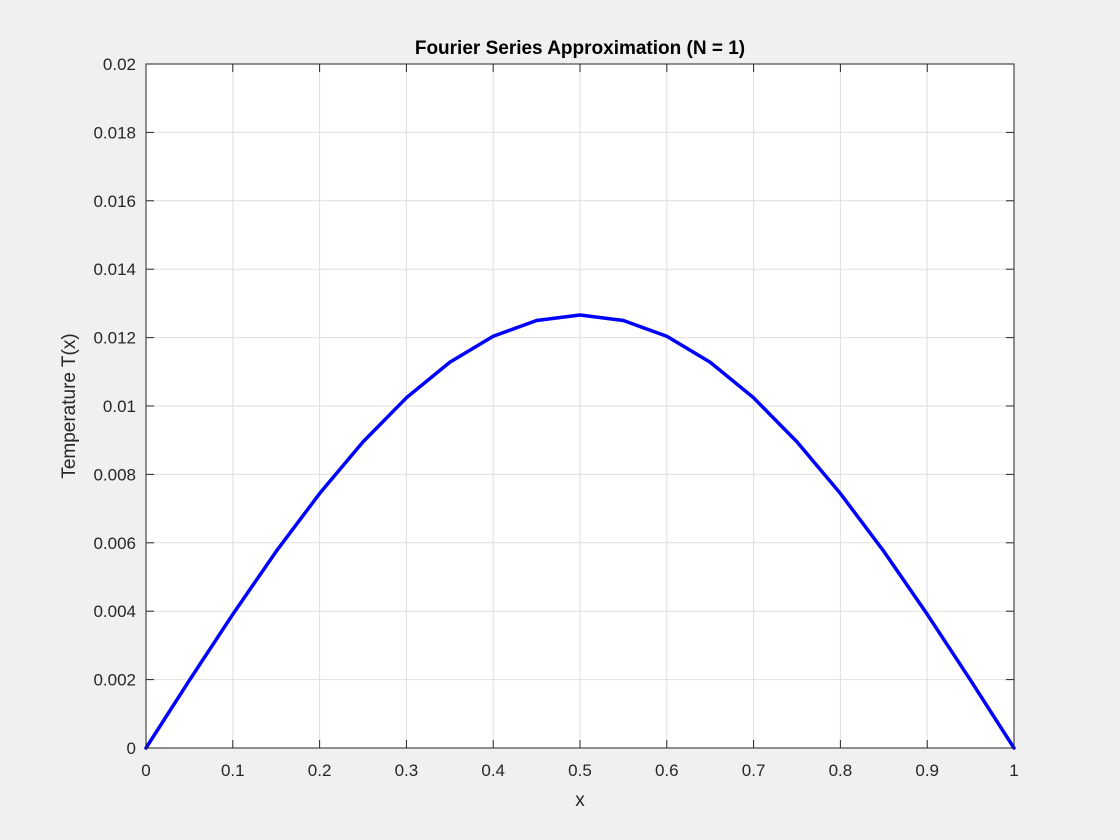  What do you see at coordinates (320, 770) in the screenshot?
I see `x-tick-label: 0.2` at bounding box center [320, 770].